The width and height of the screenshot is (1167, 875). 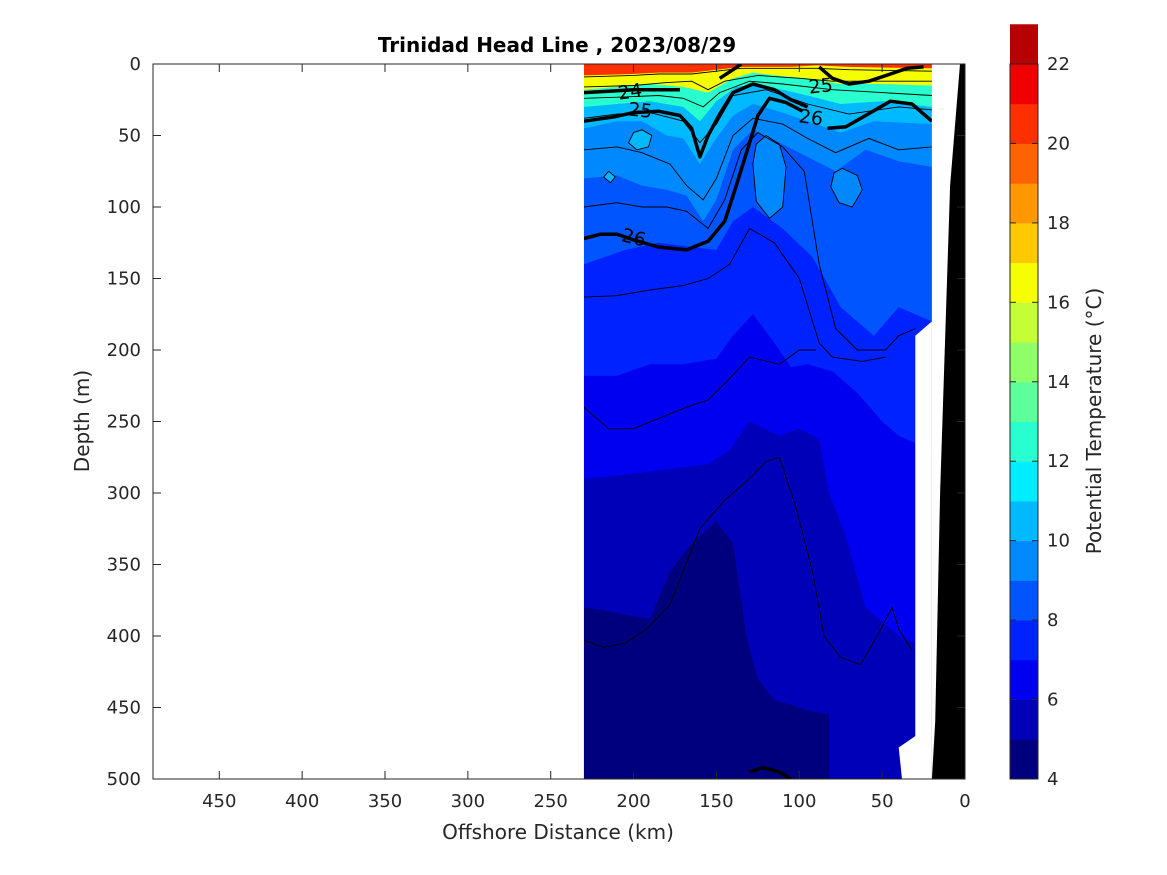 What do you see at coordinates (1058, 223) in the screenshot?
I see `colorbar-tick-label: 18` at bounding box center [1058, 223].